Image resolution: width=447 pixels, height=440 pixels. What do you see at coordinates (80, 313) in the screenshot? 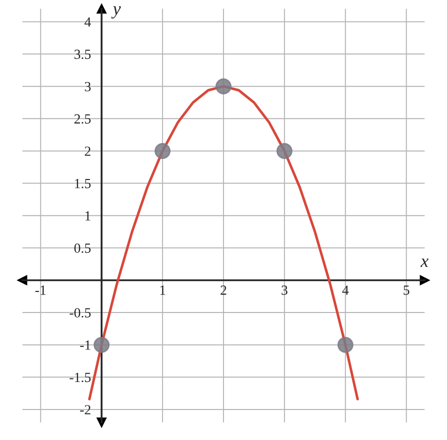
I see `y-tick-label: -0.5` at bounding box center [80, 313].